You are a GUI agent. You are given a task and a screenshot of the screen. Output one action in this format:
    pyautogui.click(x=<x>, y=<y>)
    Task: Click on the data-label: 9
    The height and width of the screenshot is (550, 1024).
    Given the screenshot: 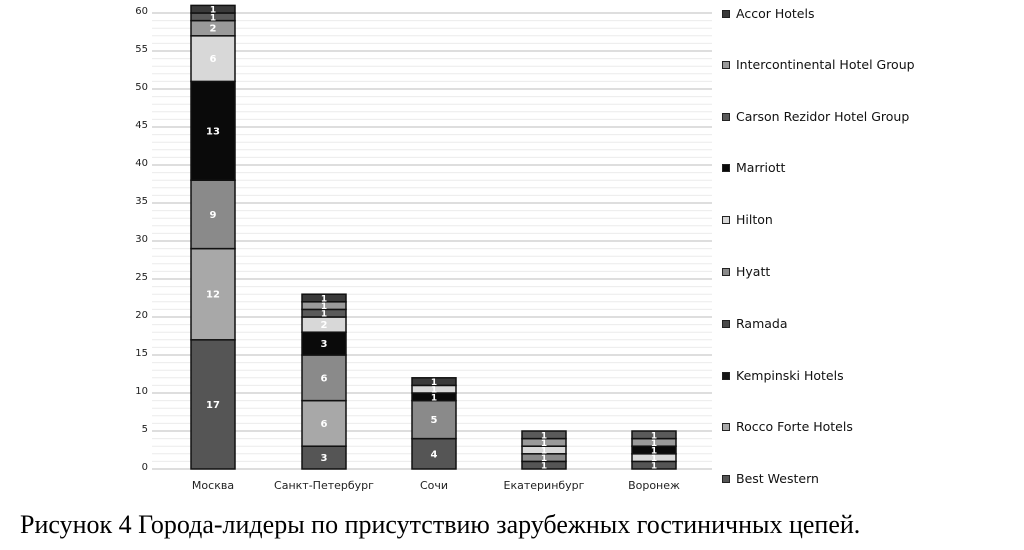 What is the action you would take?
    pyautogui.click(x=213, y=215)
    